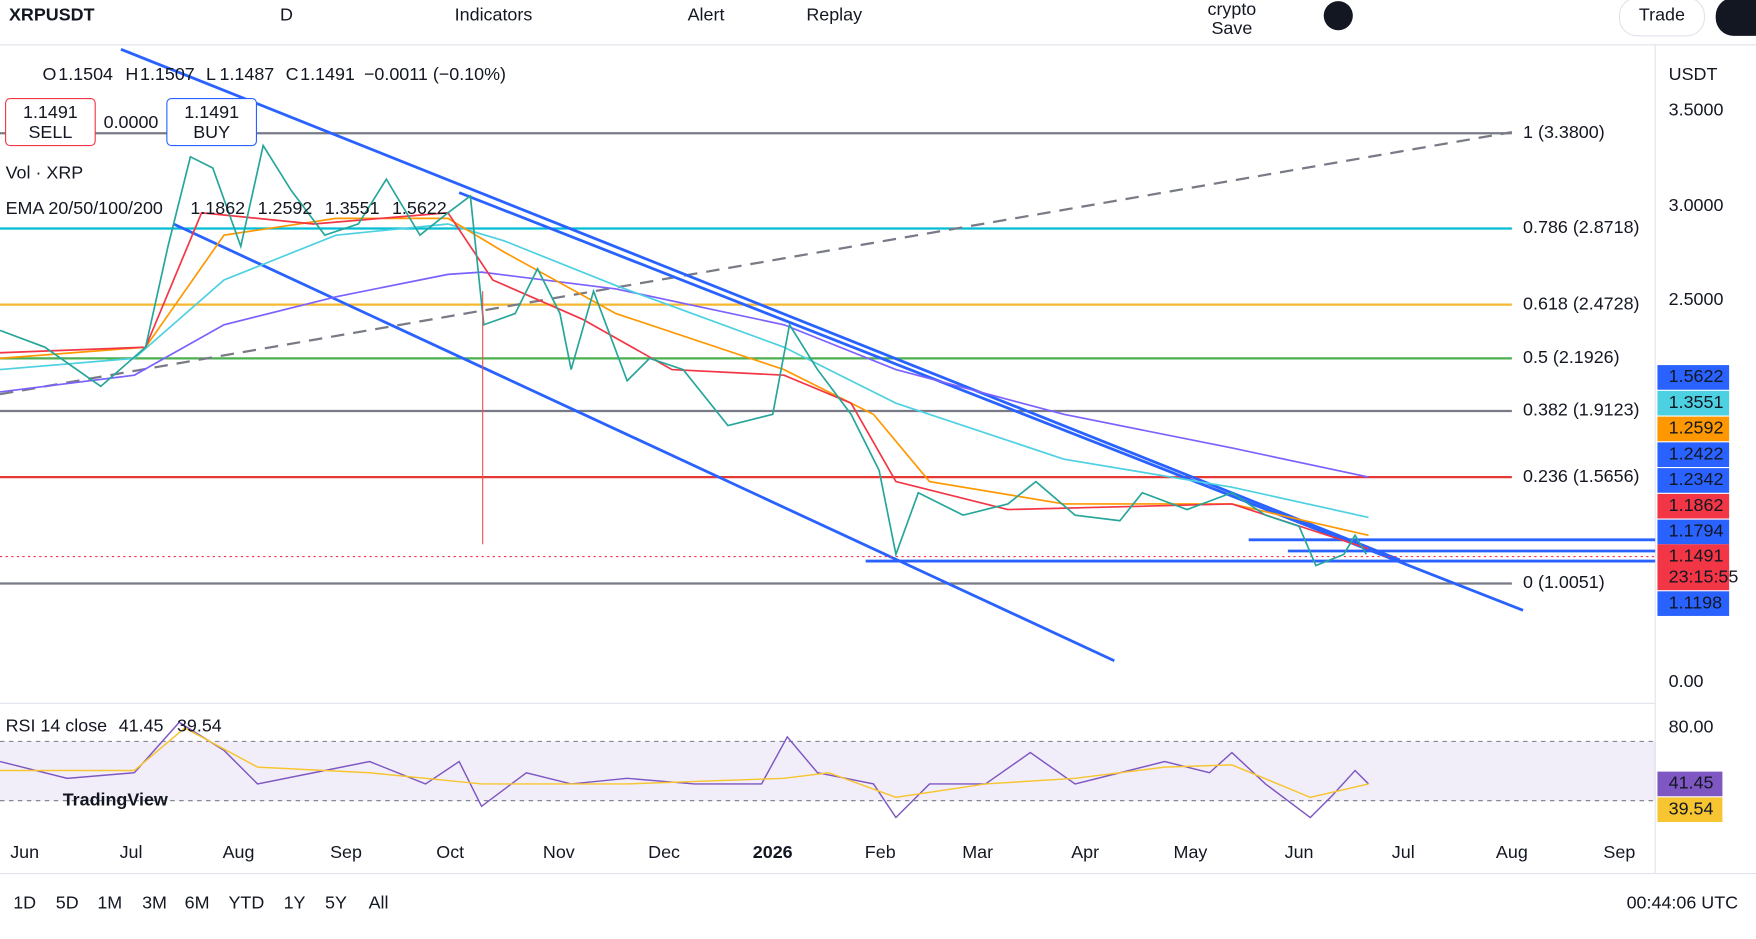 This screenshot has width=1756, height=939. What do you see at coordinates (494, 14) in the screenshot?
I see `indicators-button: Indicators` at bounding box center [494, 14].